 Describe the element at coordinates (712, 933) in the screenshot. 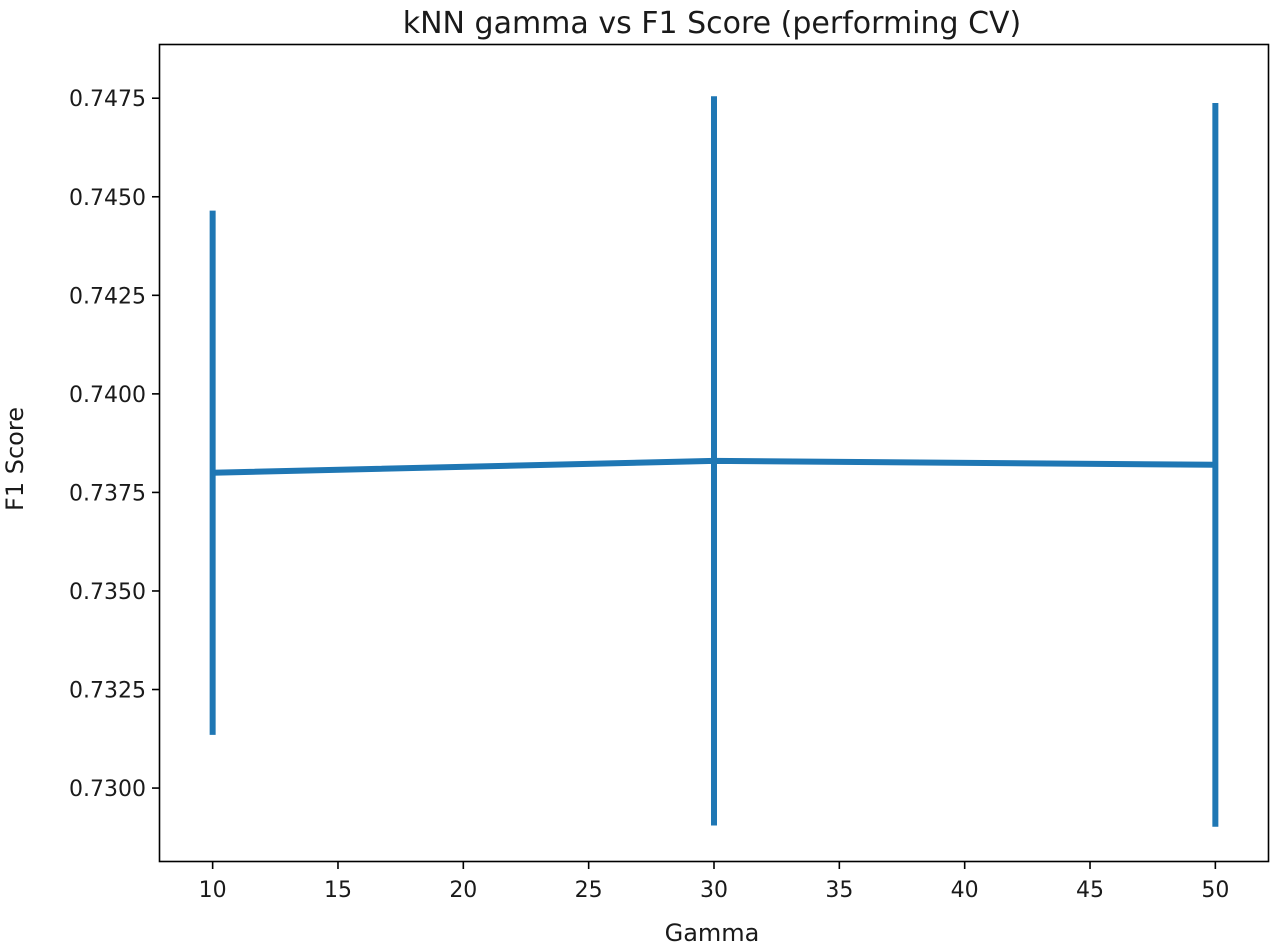

I see `x-axis-label: Gamma` at that location.